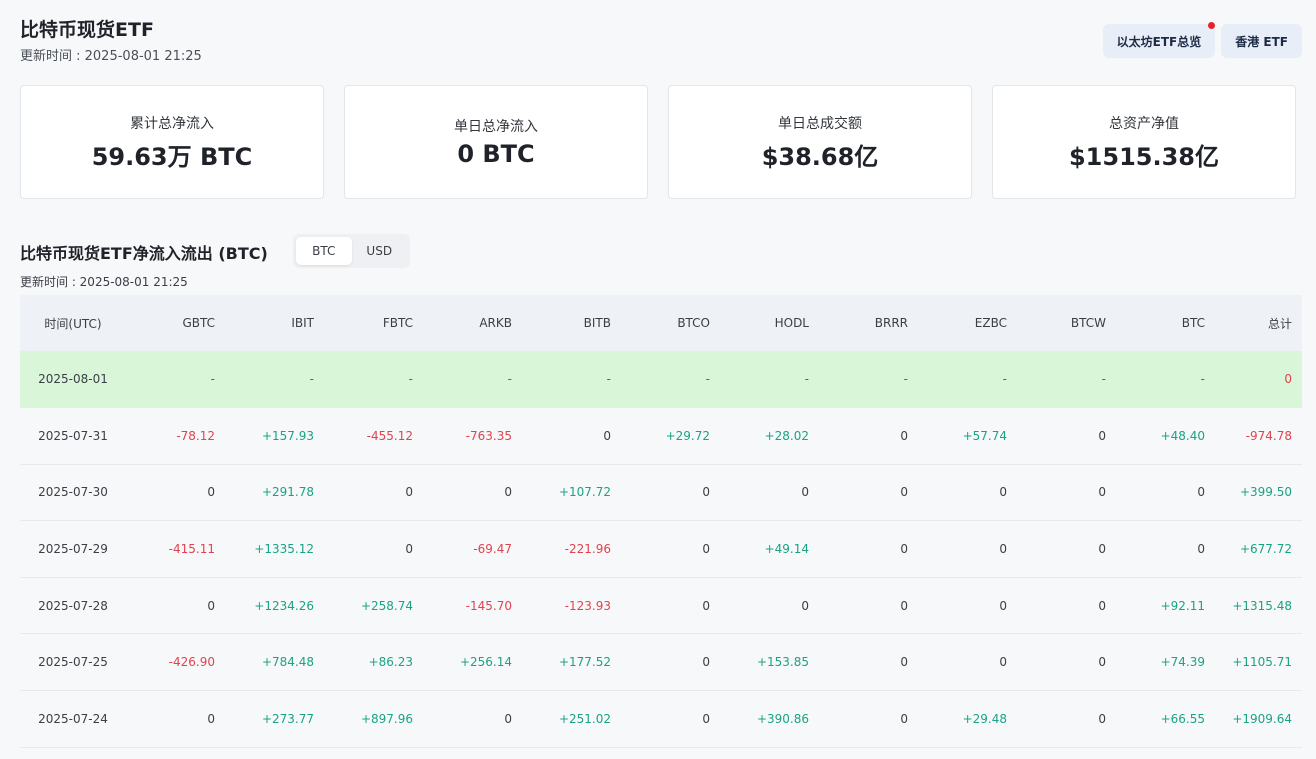 Image resolution: width=1316 pixels, height=759 pixels. I want to click on eth-etf-overview-label: 以太坊ETF总览, so click(1159, 41).